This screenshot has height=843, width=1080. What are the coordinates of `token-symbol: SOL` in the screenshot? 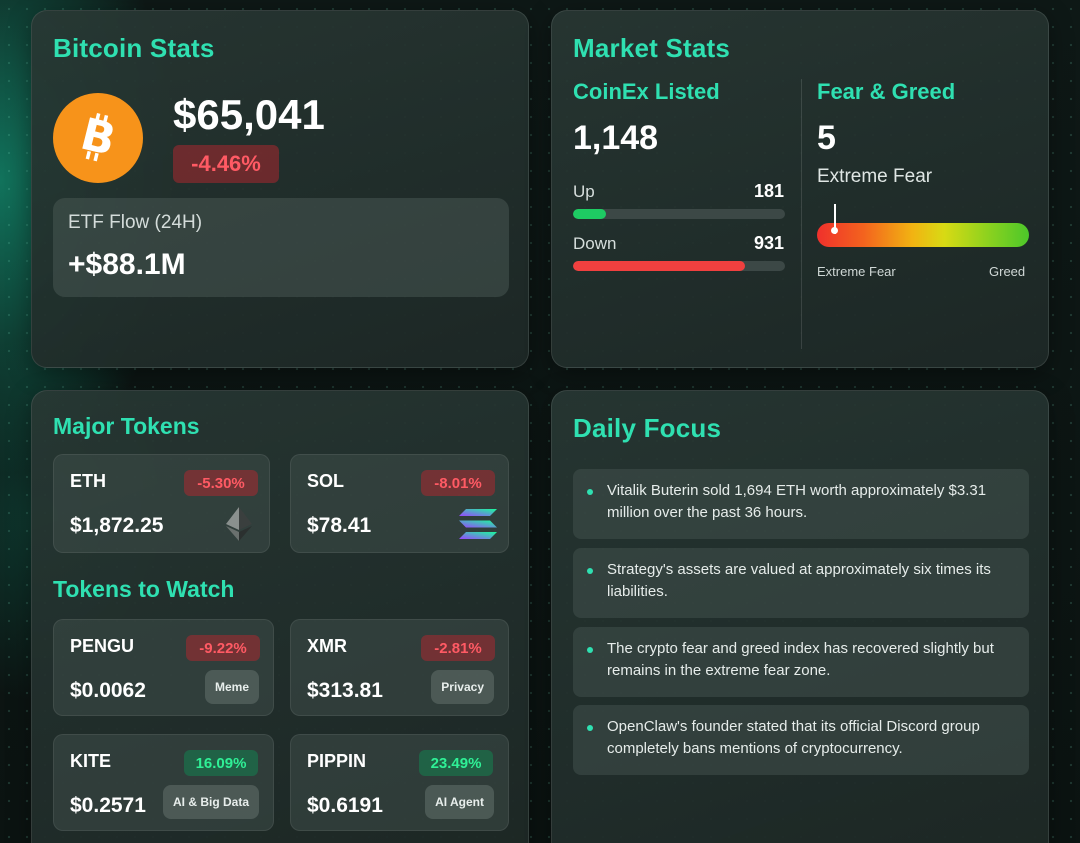 It's located at (326, 481).